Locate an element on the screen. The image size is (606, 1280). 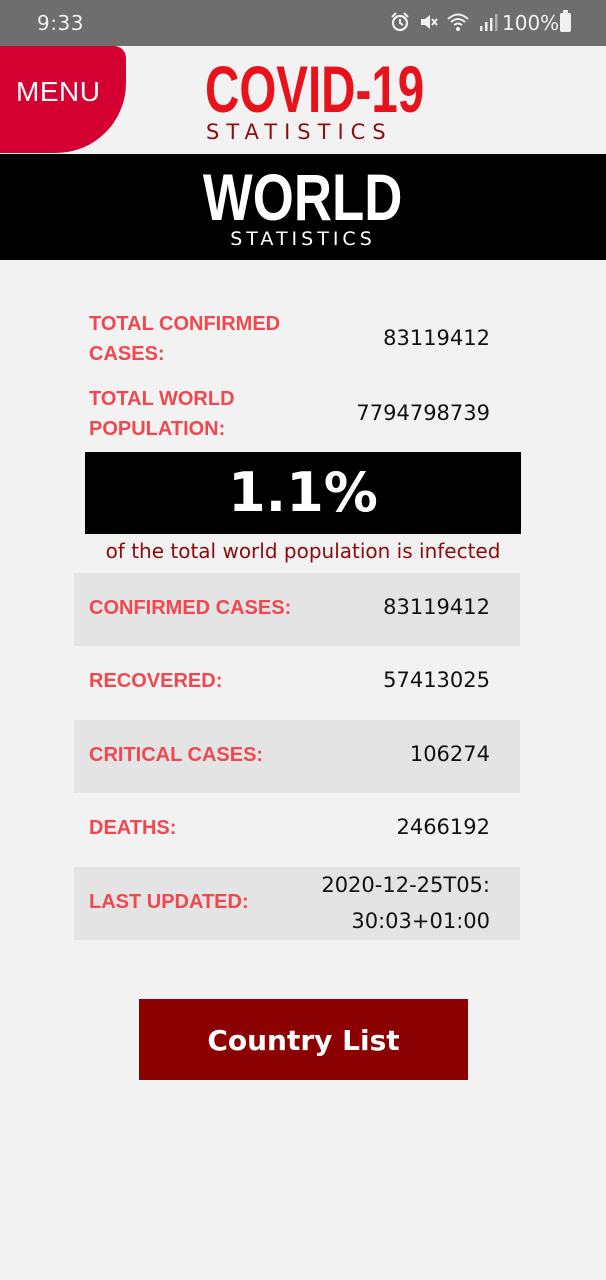
infected-percent-box: 1.1% is located at coordinates (303, 493).